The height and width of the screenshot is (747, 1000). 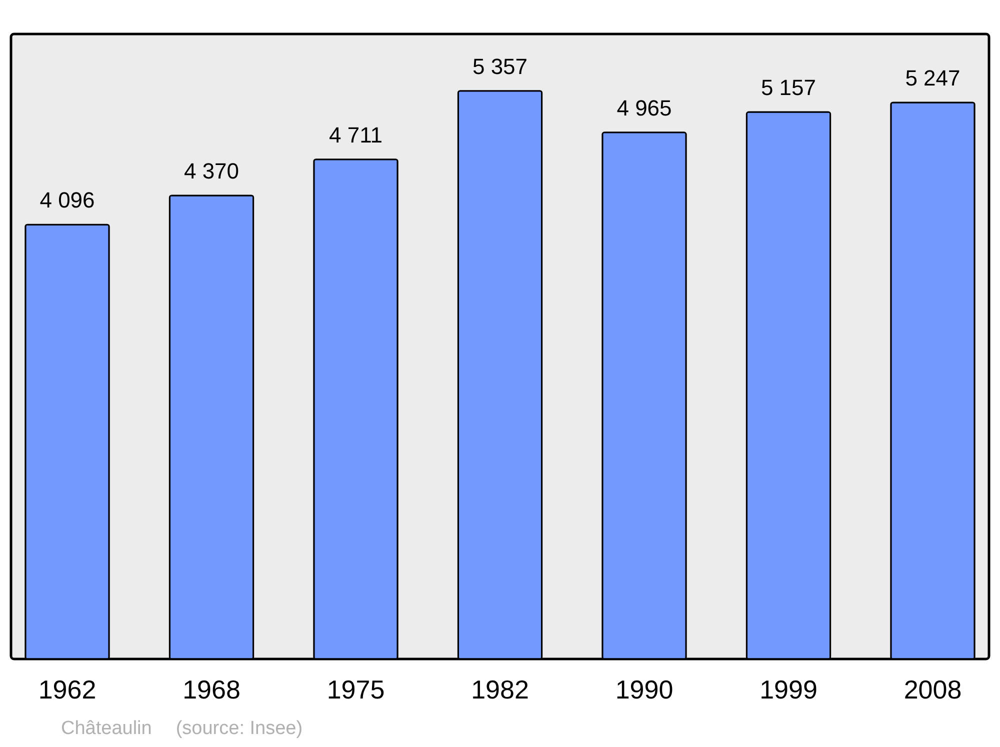 What do you see at coordinates (212, 171) in the screenshot?
I see `data-label: 4 370` at bounding box center [212, 171].